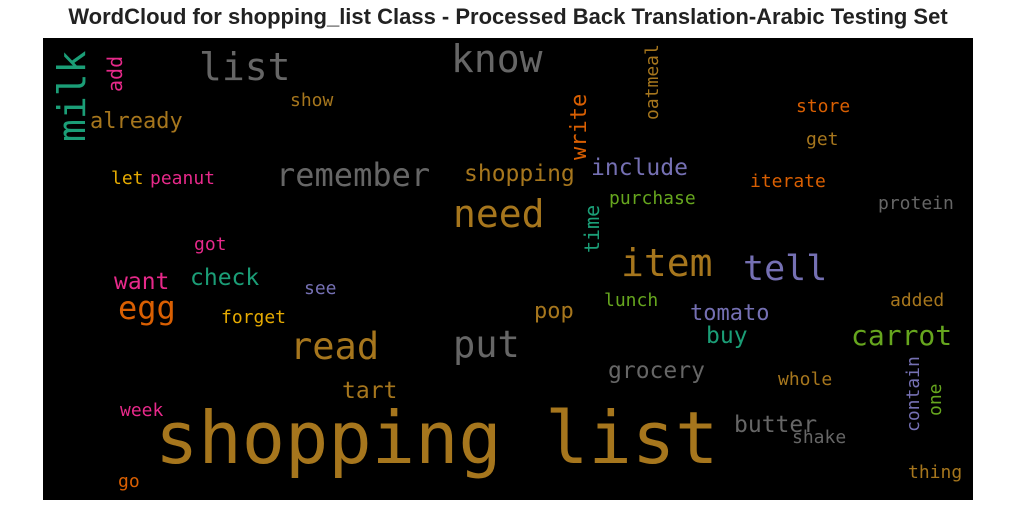  Describe the element at coordinates (652, 82) in the screenshot. I see `word-oatmeal: oatmeal` at that location.